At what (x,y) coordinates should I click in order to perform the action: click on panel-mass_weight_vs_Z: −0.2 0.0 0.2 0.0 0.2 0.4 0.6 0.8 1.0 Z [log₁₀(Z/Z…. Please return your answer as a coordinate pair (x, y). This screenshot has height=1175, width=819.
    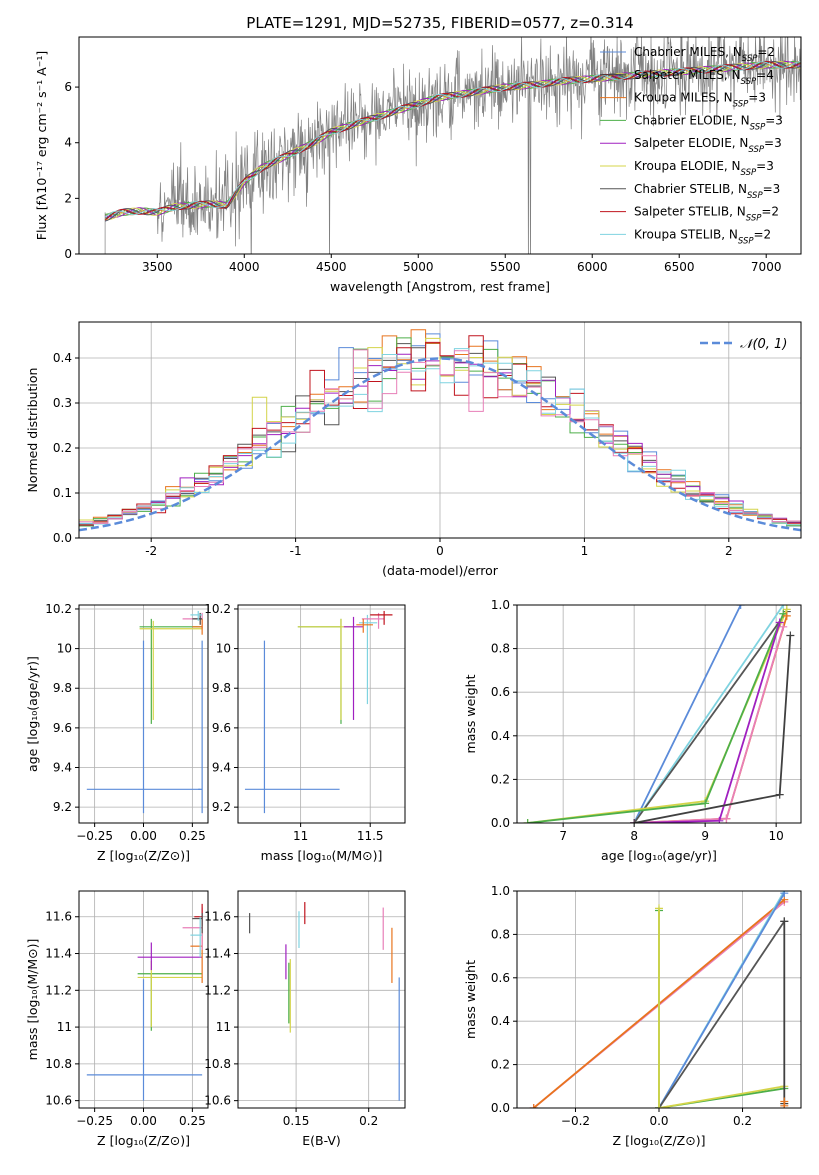
    Looking at the image, I should click on (632, 1016).